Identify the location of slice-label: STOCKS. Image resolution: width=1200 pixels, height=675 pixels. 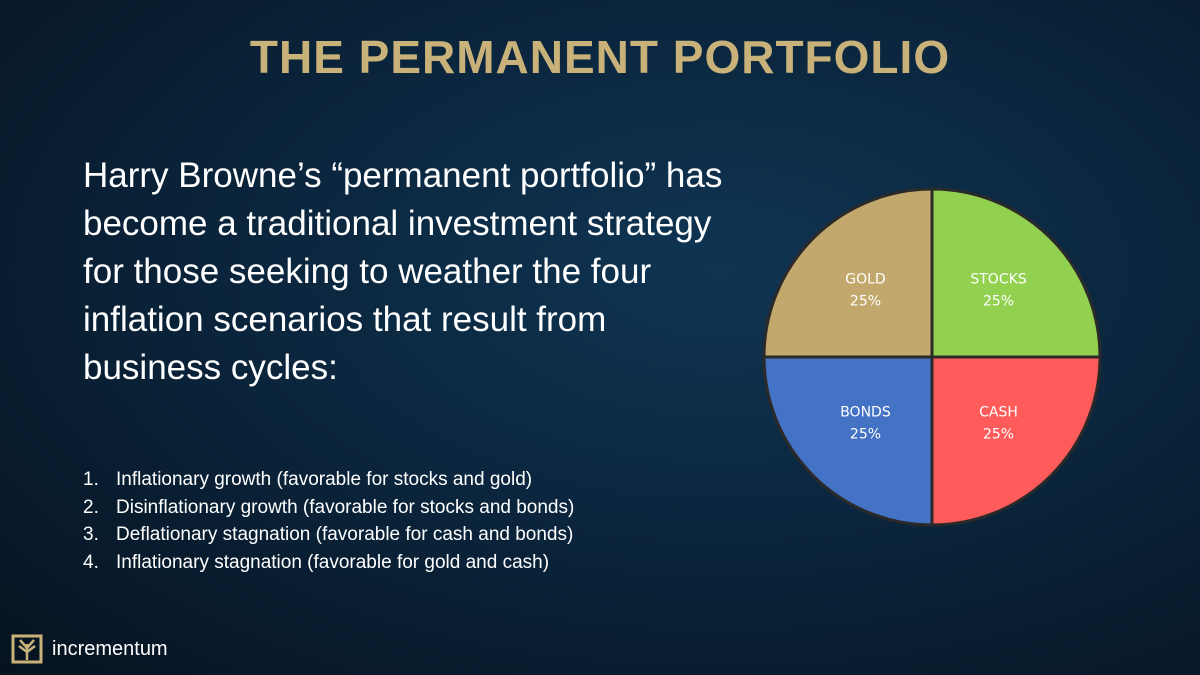
(998, 279).